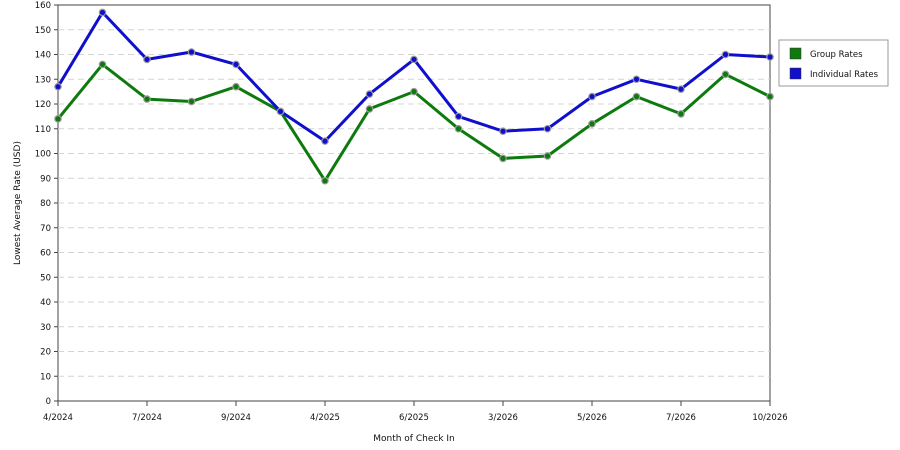  What do you see at coordinates (414, 439) in the screenshot?
I see `x-axis-title: Month of Check In` at bounding box center [414, 439].